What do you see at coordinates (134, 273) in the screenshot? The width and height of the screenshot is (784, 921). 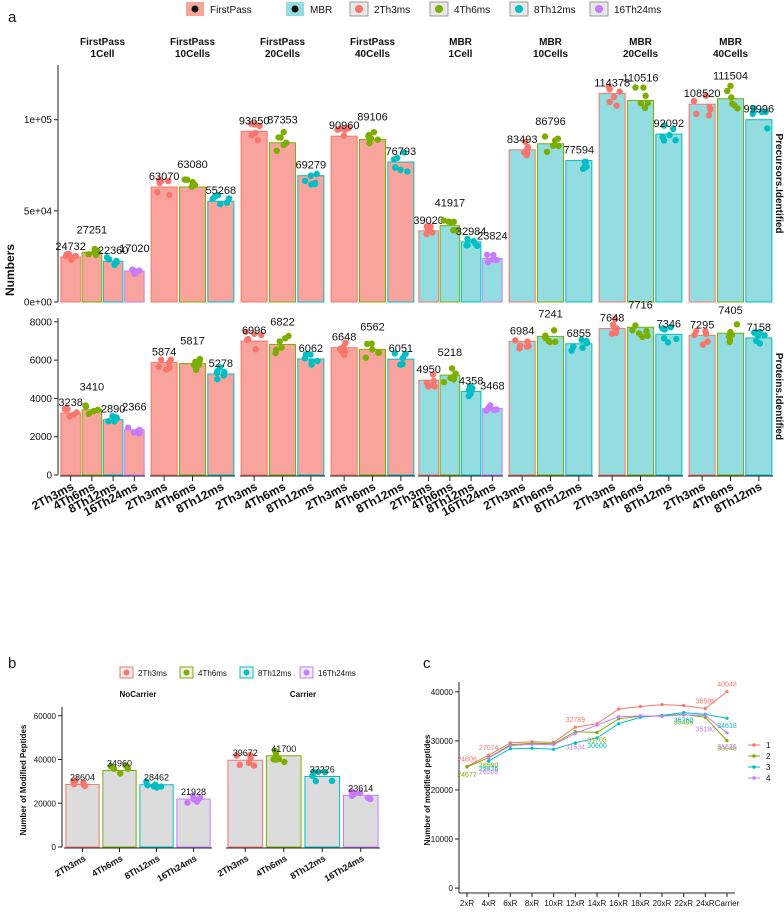 I see `data-point-16Th24ms` at bounding box center [134, 273].